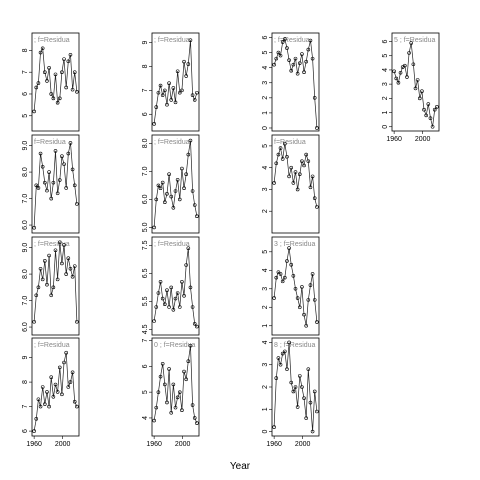 Image resolution: width=480 pixels, height=480 pixels. Describe the element at coordinates (415, 40) in the screenshot. I see `strip-label: 5 ; f=Residua` at that location.